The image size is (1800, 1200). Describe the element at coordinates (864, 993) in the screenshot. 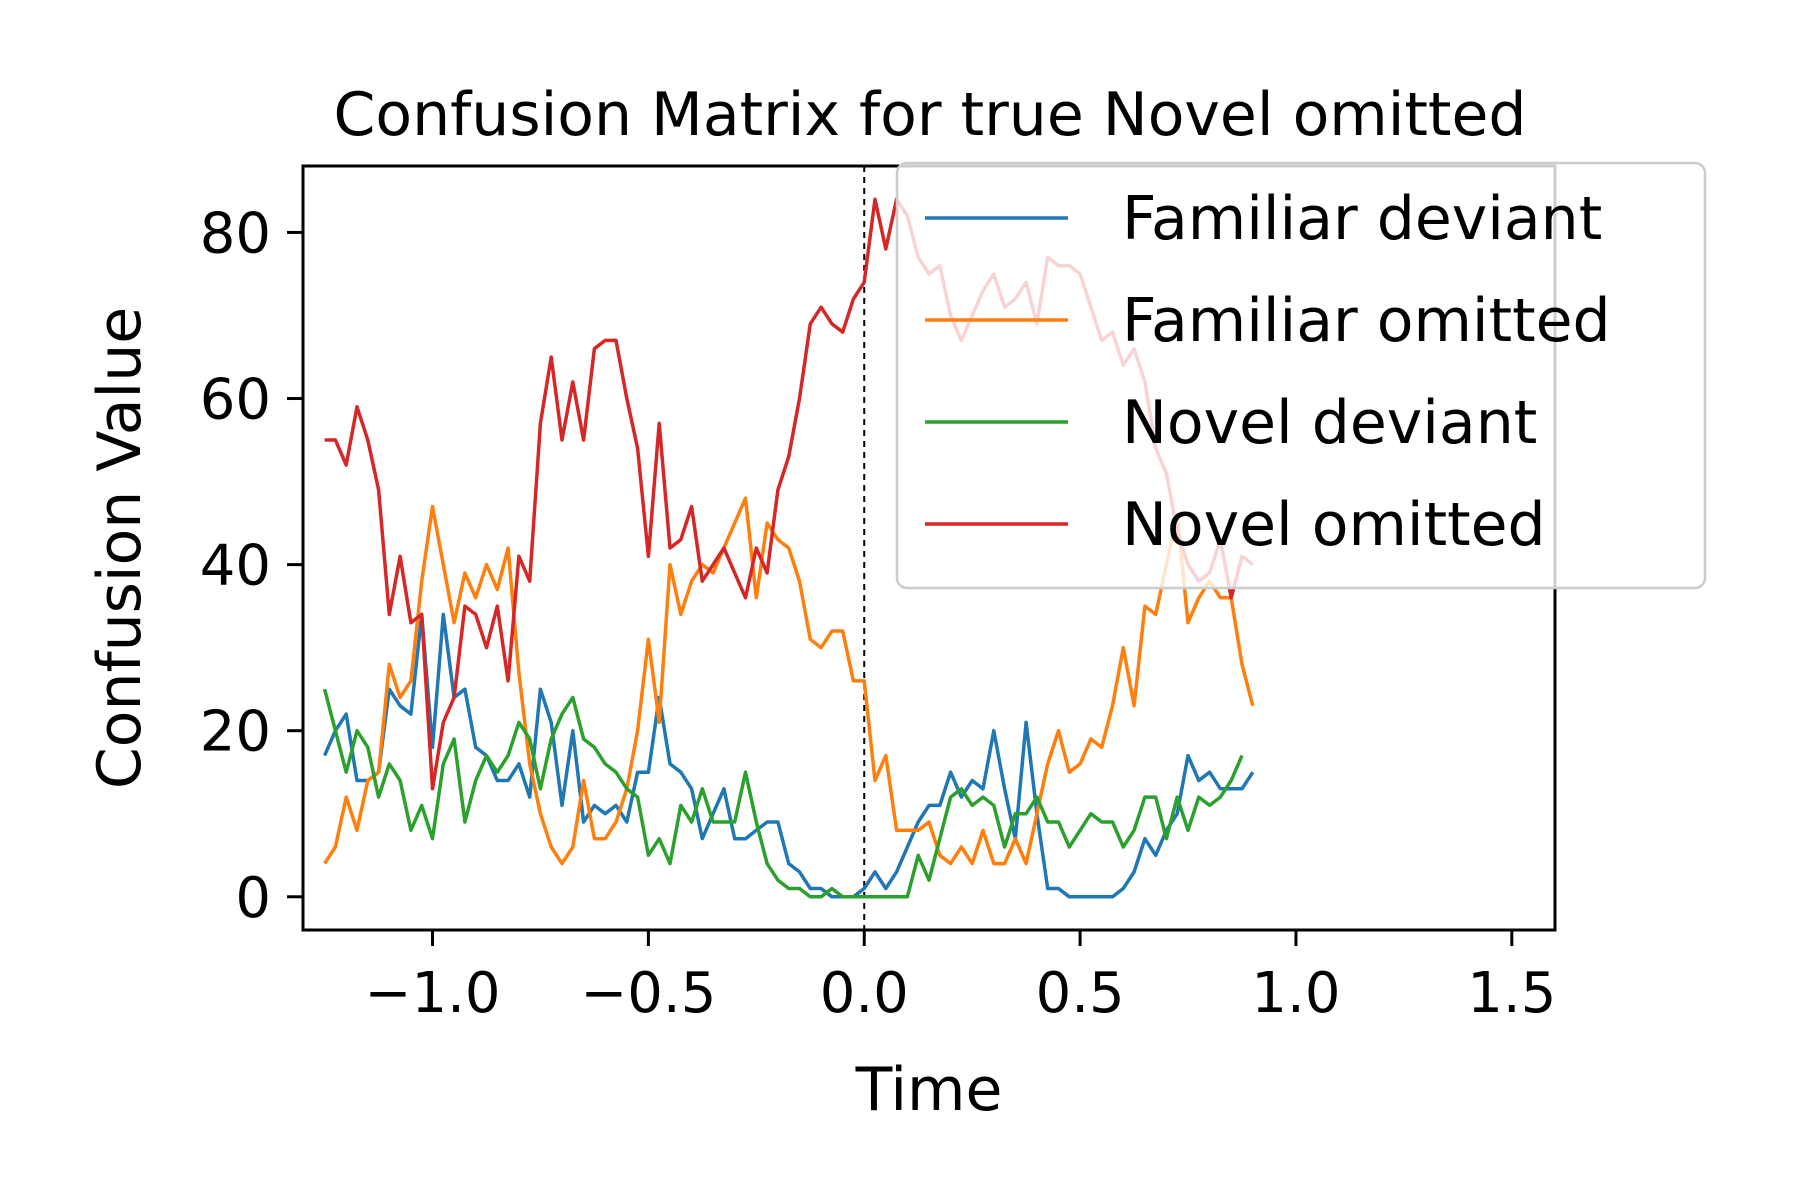

I see `x-tick-label: 0.0` at that location.